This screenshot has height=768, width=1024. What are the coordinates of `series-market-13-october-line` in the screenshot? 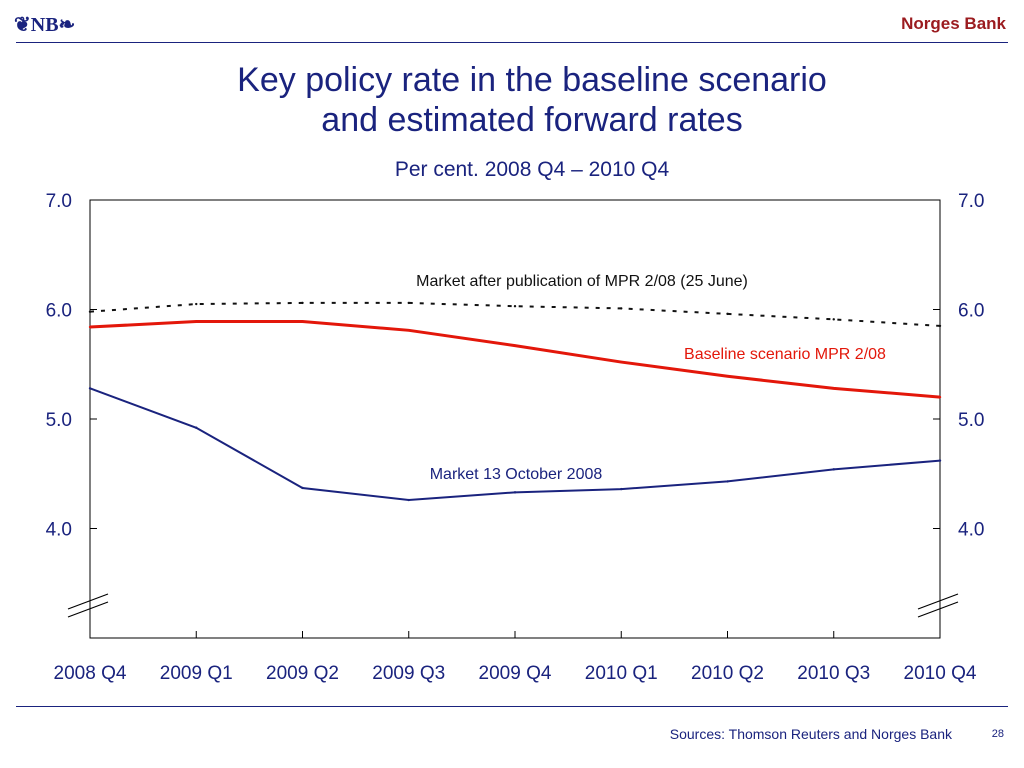 It's located at (515, 444).